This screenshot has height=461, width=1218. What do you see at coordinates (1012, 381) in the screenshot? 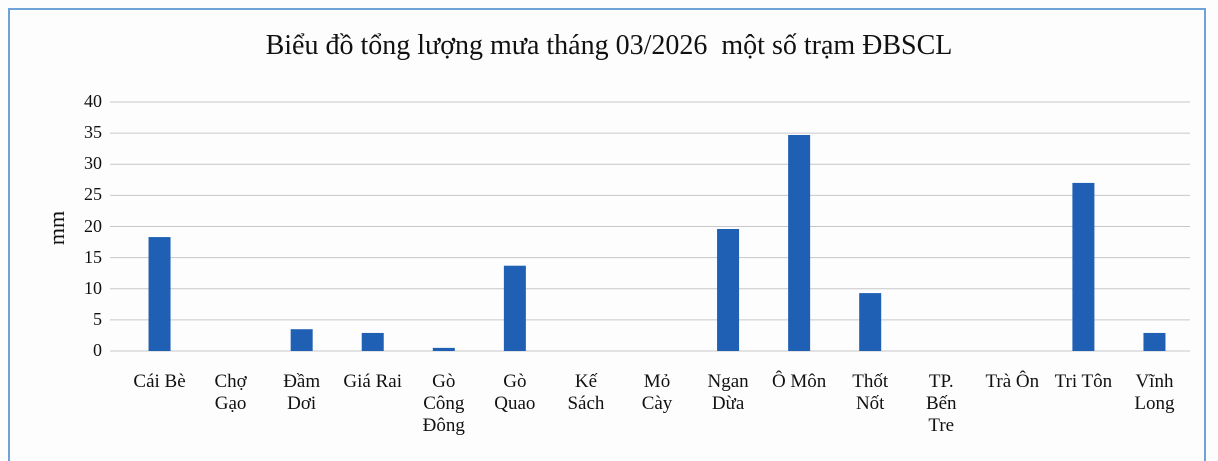
I see `x-tick-label: Trà Ôn` at bounding box center [1012, 381].